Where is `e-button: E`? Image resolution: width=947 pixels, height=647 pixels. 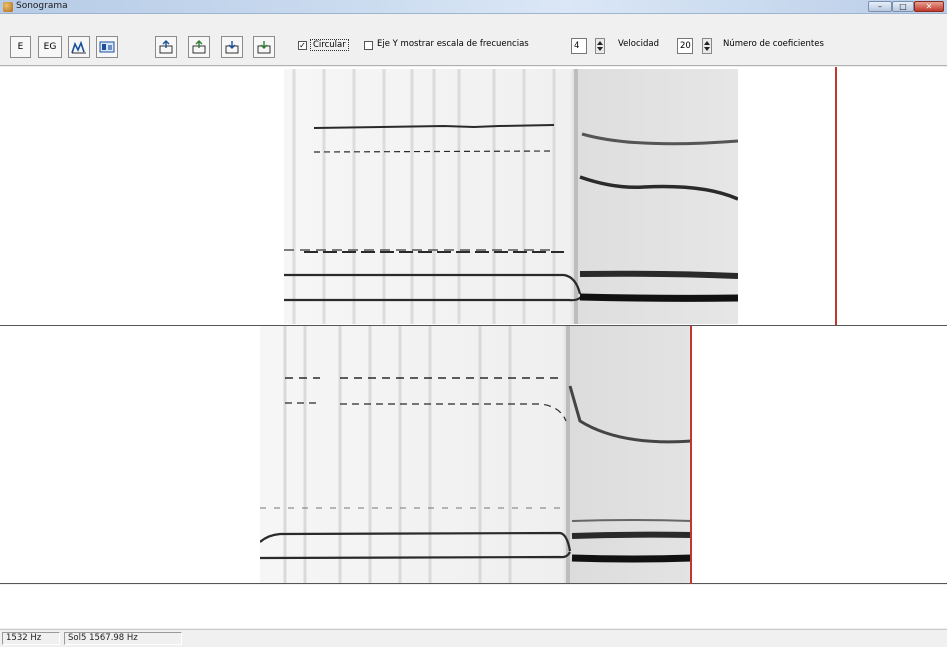
e-button: E is located at coordinates (20, 47).